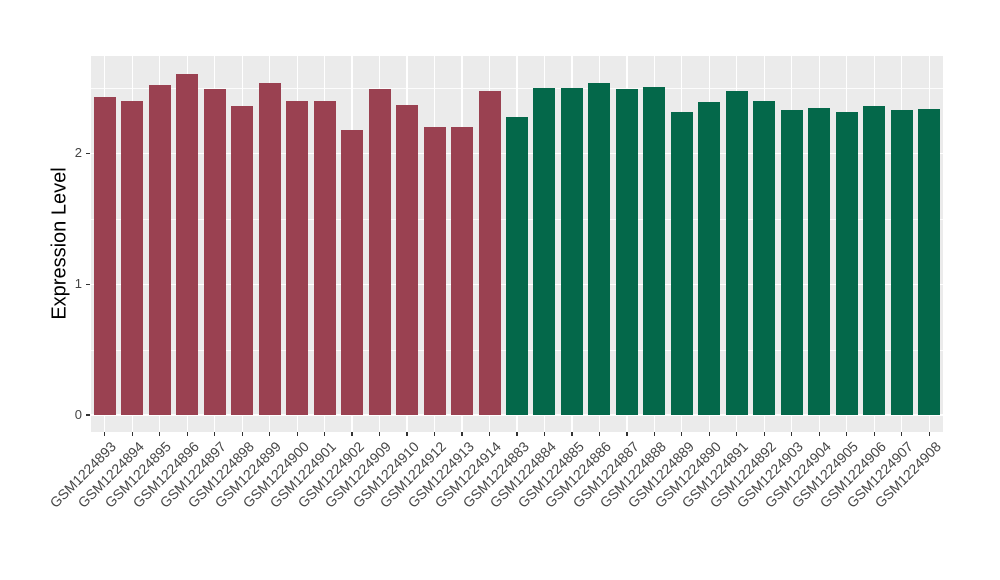 This screenshot has width=1000, height=580. Describe the element at coordinates (78, 284) in the screenshot. I see `y-tick-label: 1` at that location.